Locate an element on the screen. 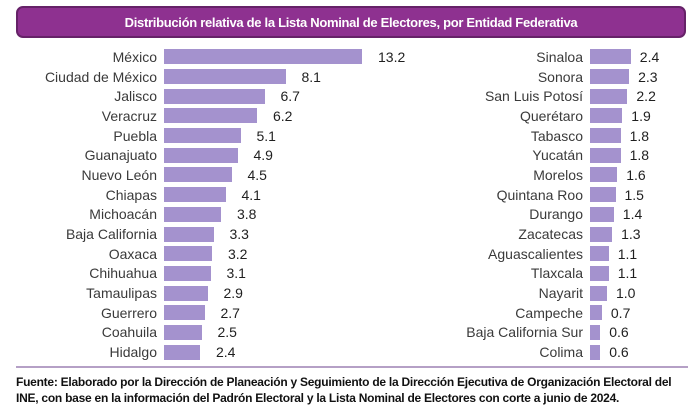 This screenshot has width=700, height=414. value-label: 13.2 is located at coordinates (392, 56).